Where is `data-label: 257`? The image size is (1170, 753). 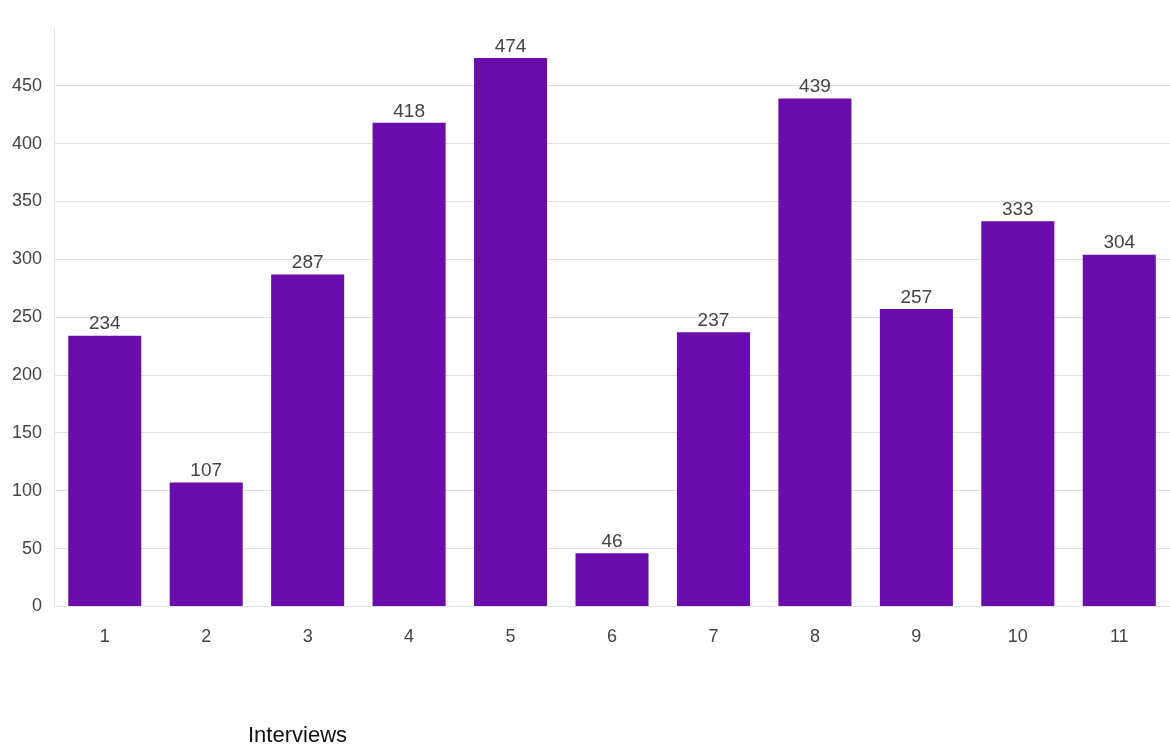
data-label: 257 is located at coordinates (916, 296).